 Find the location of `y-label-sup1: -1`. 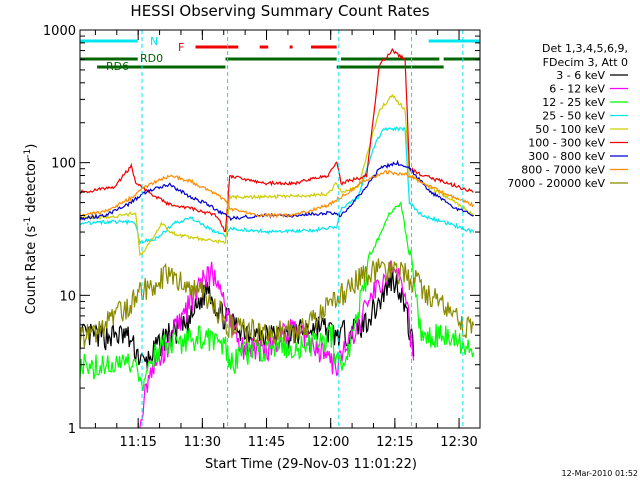

y-label-sup1: -1 is located at coordinates (28, 221).